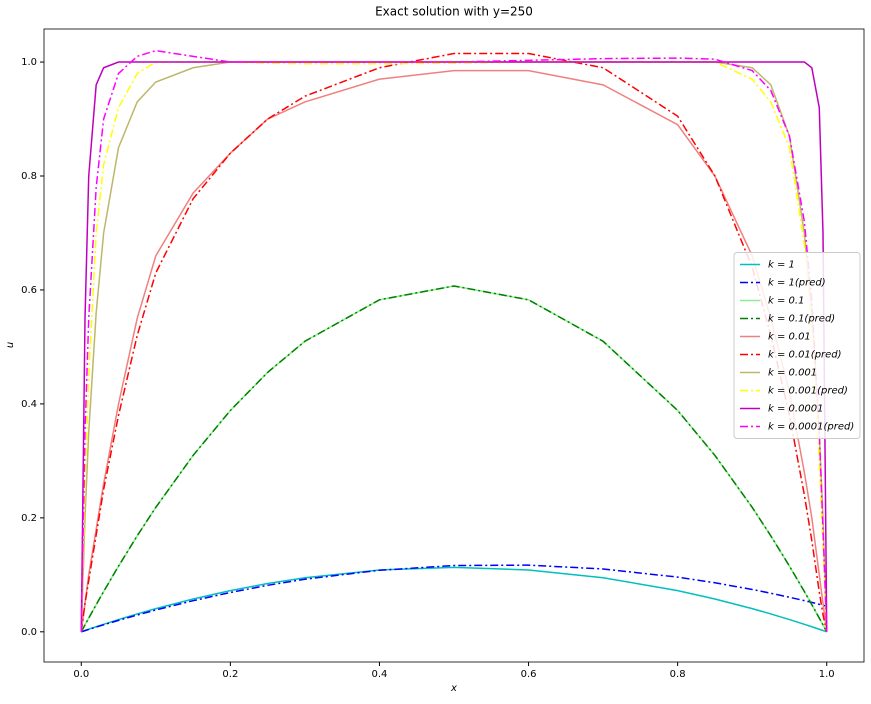  I want to click on legend-label: k = 0.0001(pred), so click(811, 427).